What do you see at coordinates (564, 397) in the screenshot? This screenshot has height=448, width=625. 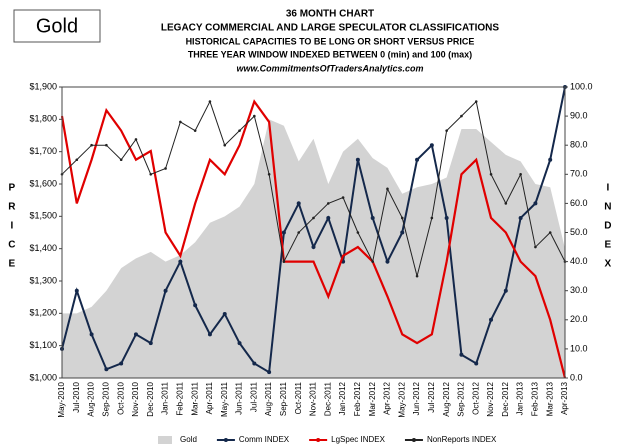 I see `x-tick-label: Apr-2013` at bounding box center [564, 397].